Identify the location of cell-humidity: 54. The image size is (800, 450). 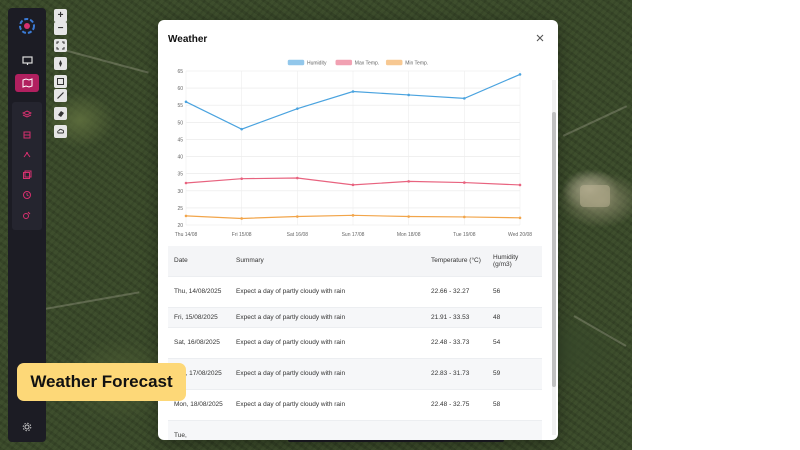
(514, 342).